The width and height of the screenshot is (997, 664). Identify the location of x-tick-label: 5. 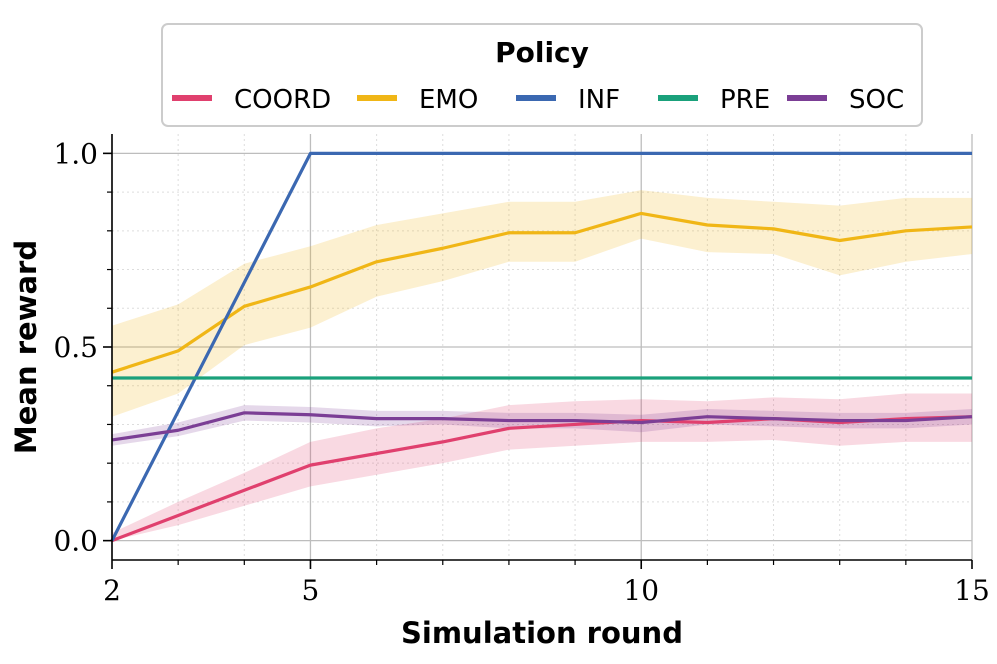
(311, 590).